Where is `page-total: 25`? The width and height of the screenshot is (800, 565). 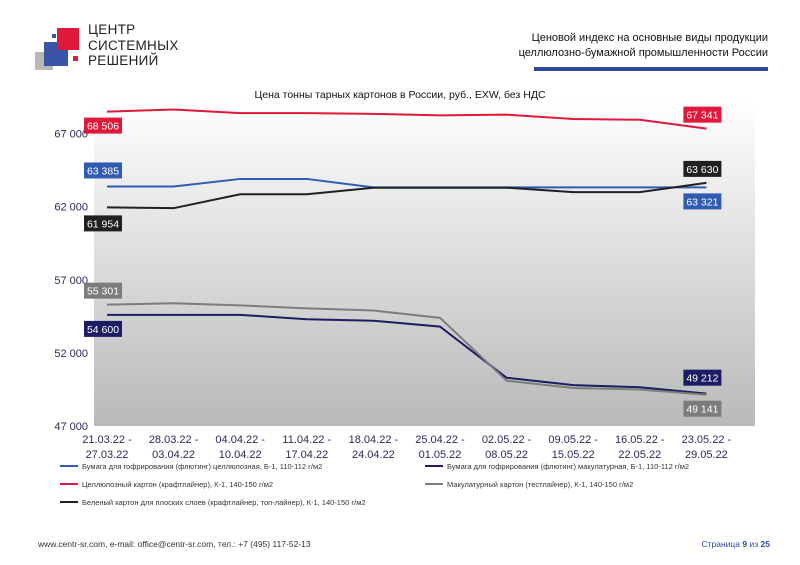 page-total: 25 is located at coordinates (765, 544).